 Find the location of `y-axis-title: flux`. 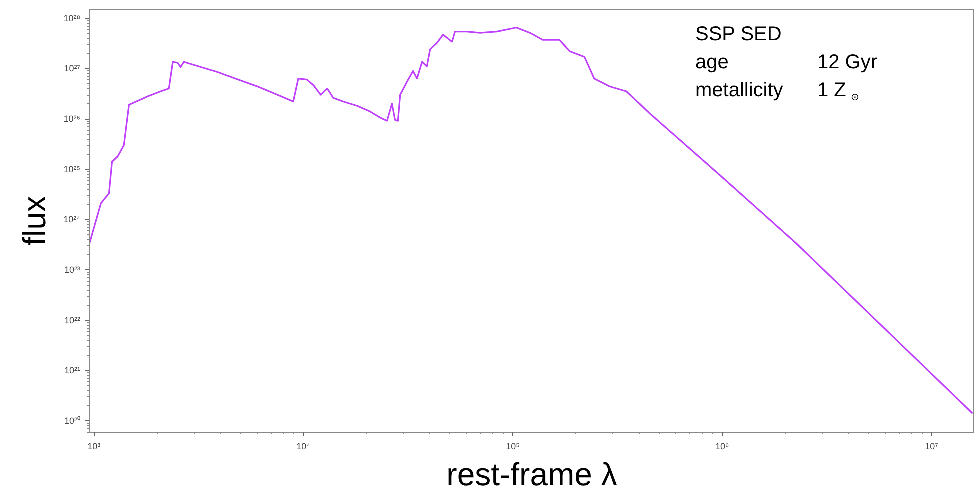

y-axis-title: flux is located at coordinates (34, 221).